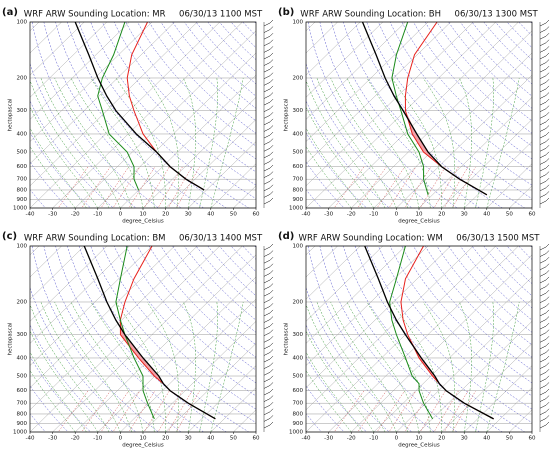  What do you see at coordinates (287, 115) in the screenshot?
I see `y-axis-label: hectopascal` at bounding box center [287, 115].